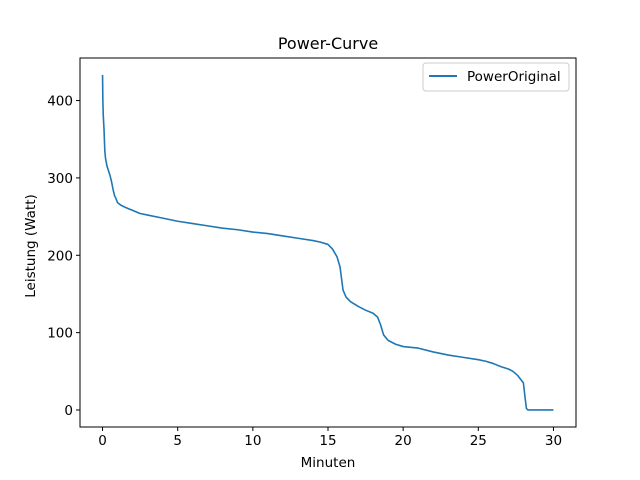  What do you see at coordinates (102, 441) in the screenshot?
I see `x-tick-label: 0` at bounding box center [102, 441].